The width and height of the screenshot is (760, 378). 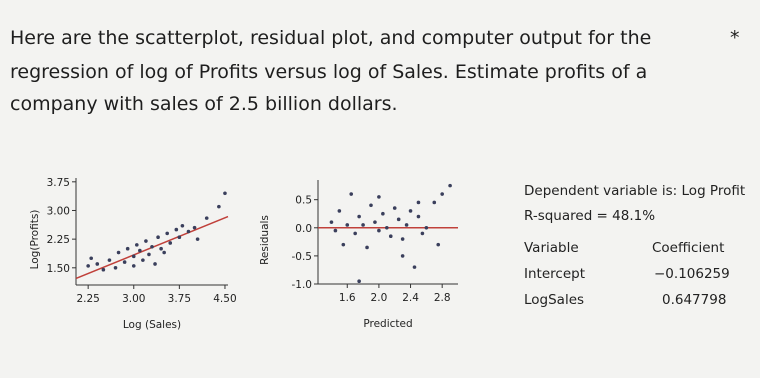 I want to click on r-squared: R-squared = 48.1%, so click(x=589, y=216).